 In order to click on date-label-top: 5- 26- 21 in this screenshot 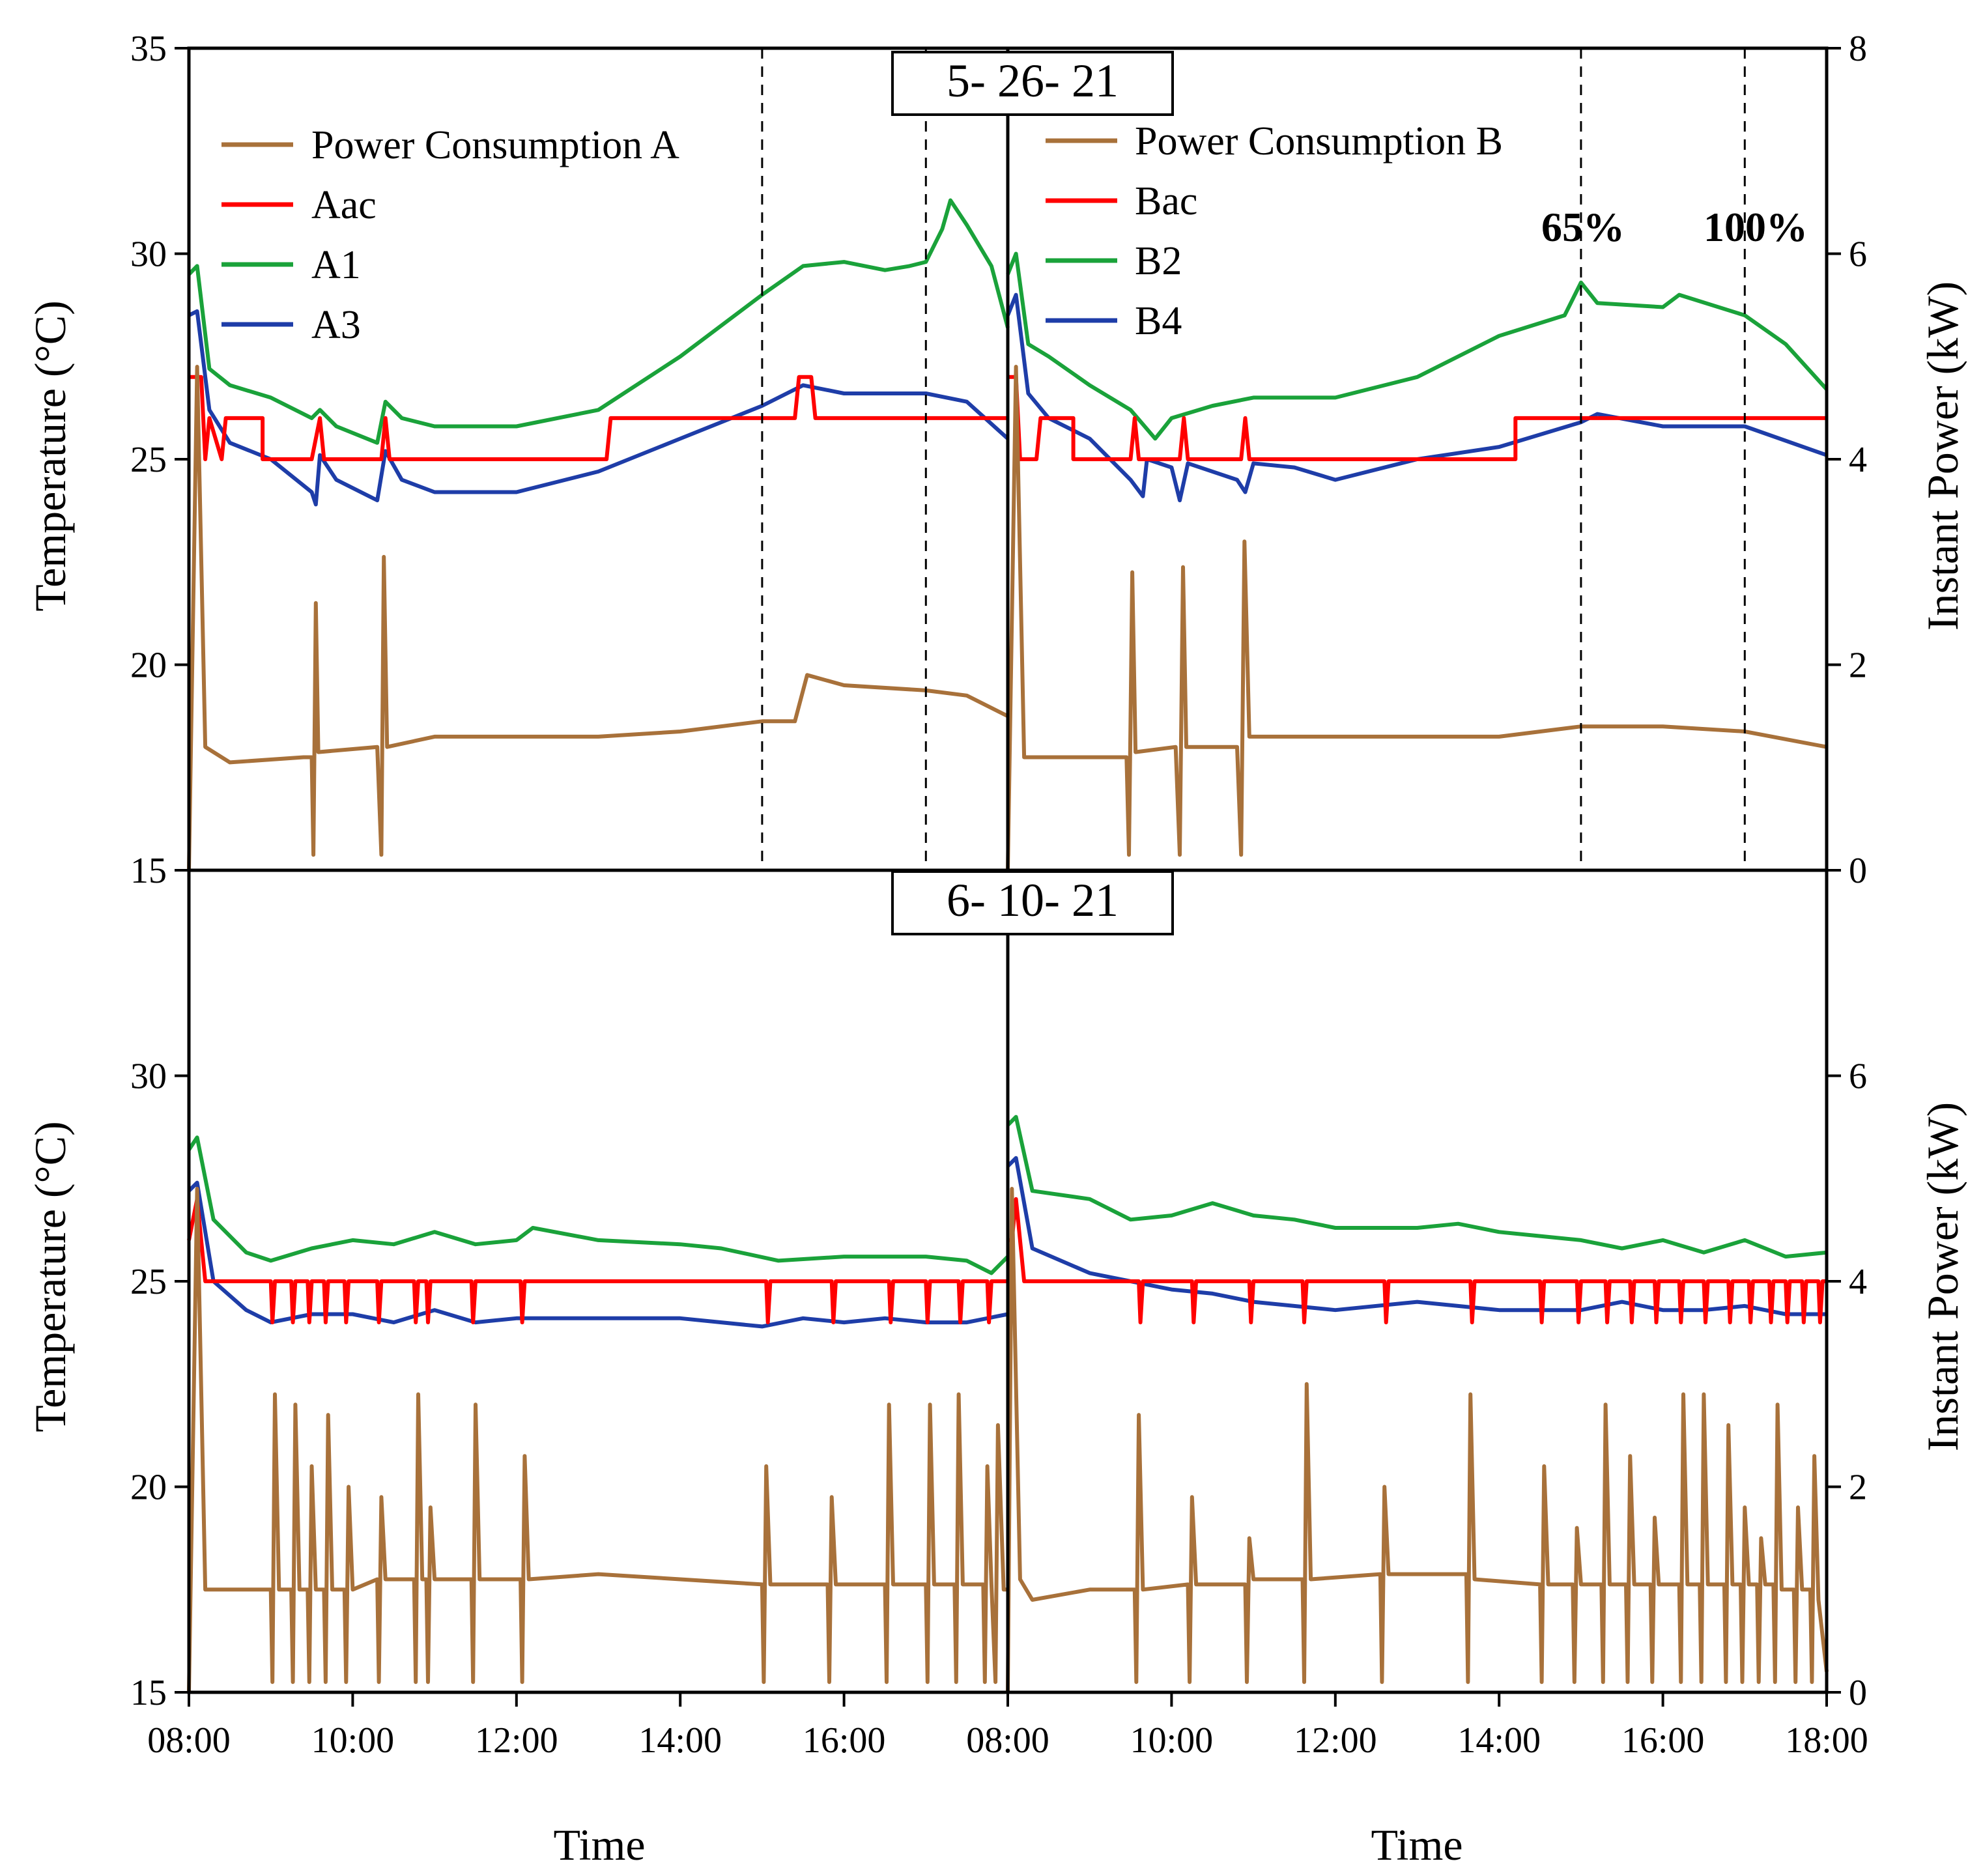, I will do `click(1032, 83)`.